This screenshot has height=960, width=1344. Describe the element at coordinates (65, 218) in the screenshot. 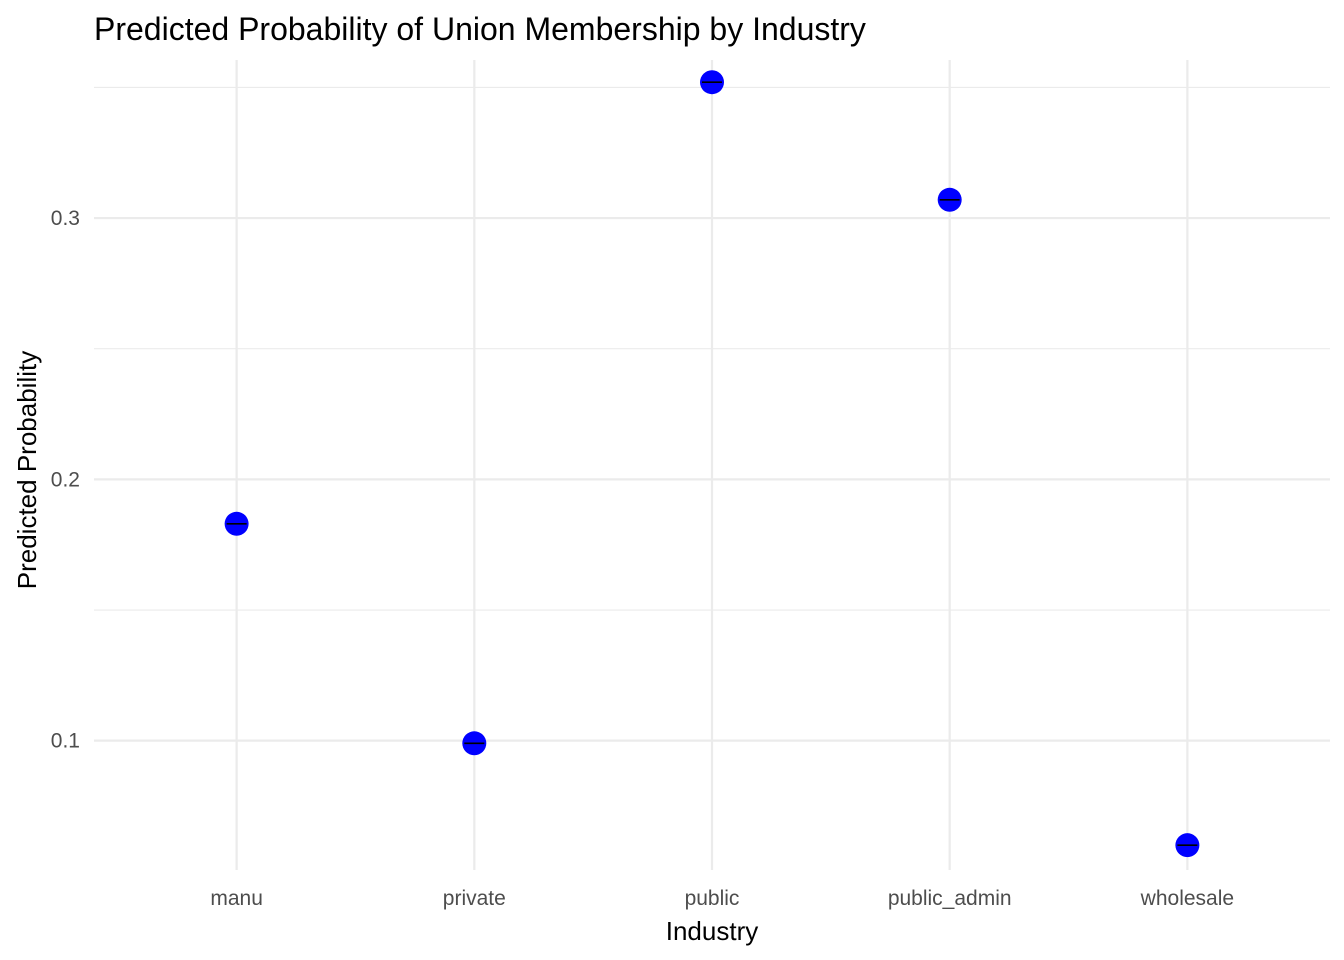

I see `y-tick-label: 0.3` at that location.